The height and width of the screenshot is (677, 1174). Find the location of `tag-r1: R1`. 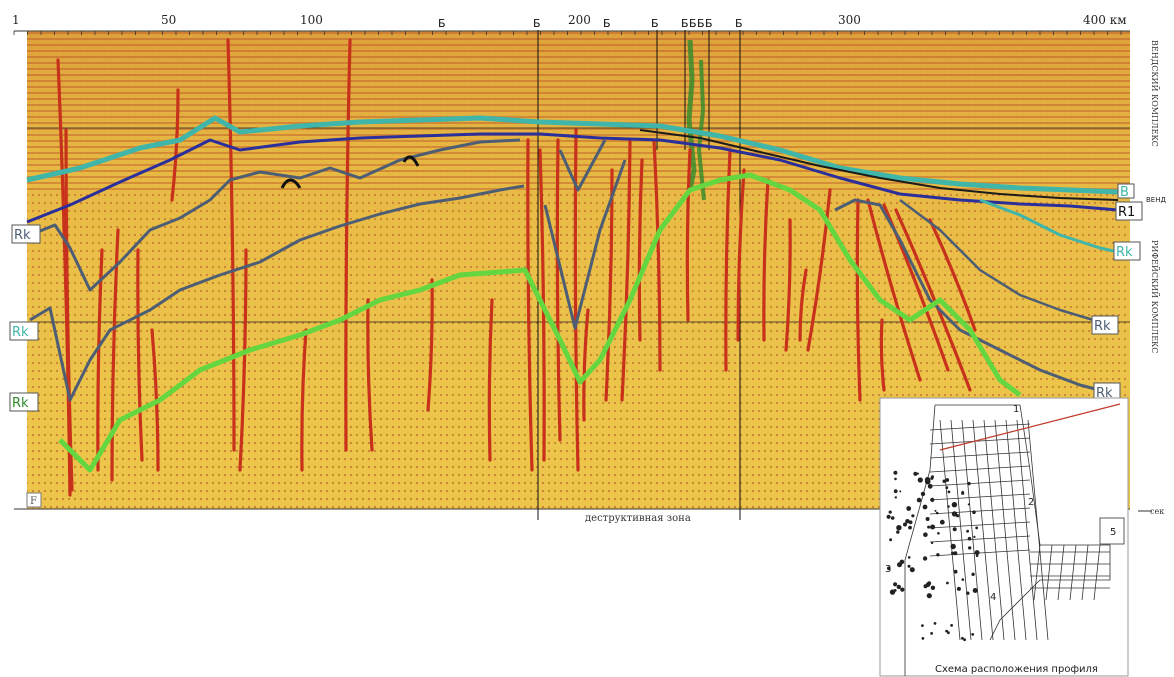

tag-r1: R1 is located at coordinates (1126, 212).